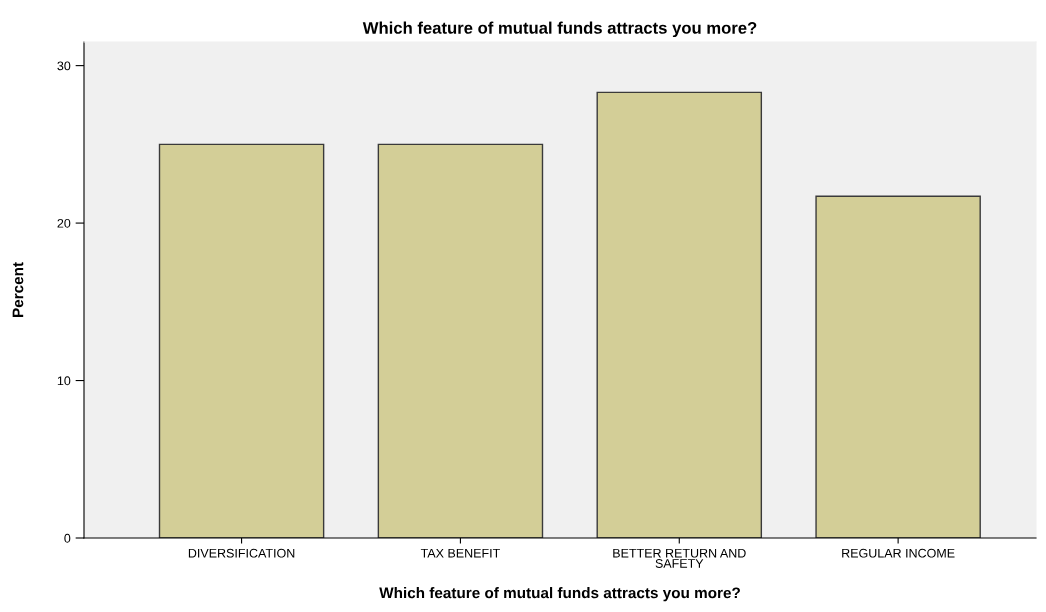 This screenshot has height=612, width=1046. What do you see at coordinates (559, 29) in the screenshot?
I see `chart-title: Which feature of mutual funds attracts you more?` at bounding box center [559, 29].